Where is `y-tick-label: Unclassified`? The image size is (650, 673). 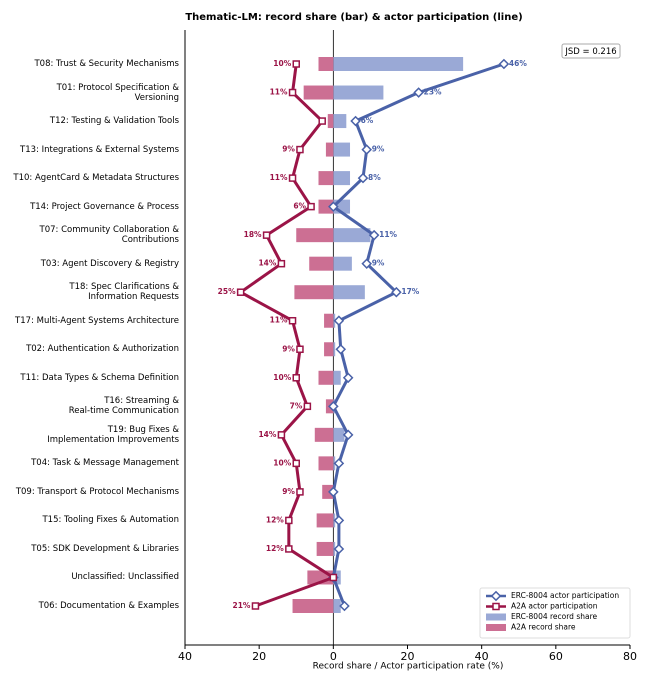
y-tick-label: Unclassified is located at coordinates (125, 577).